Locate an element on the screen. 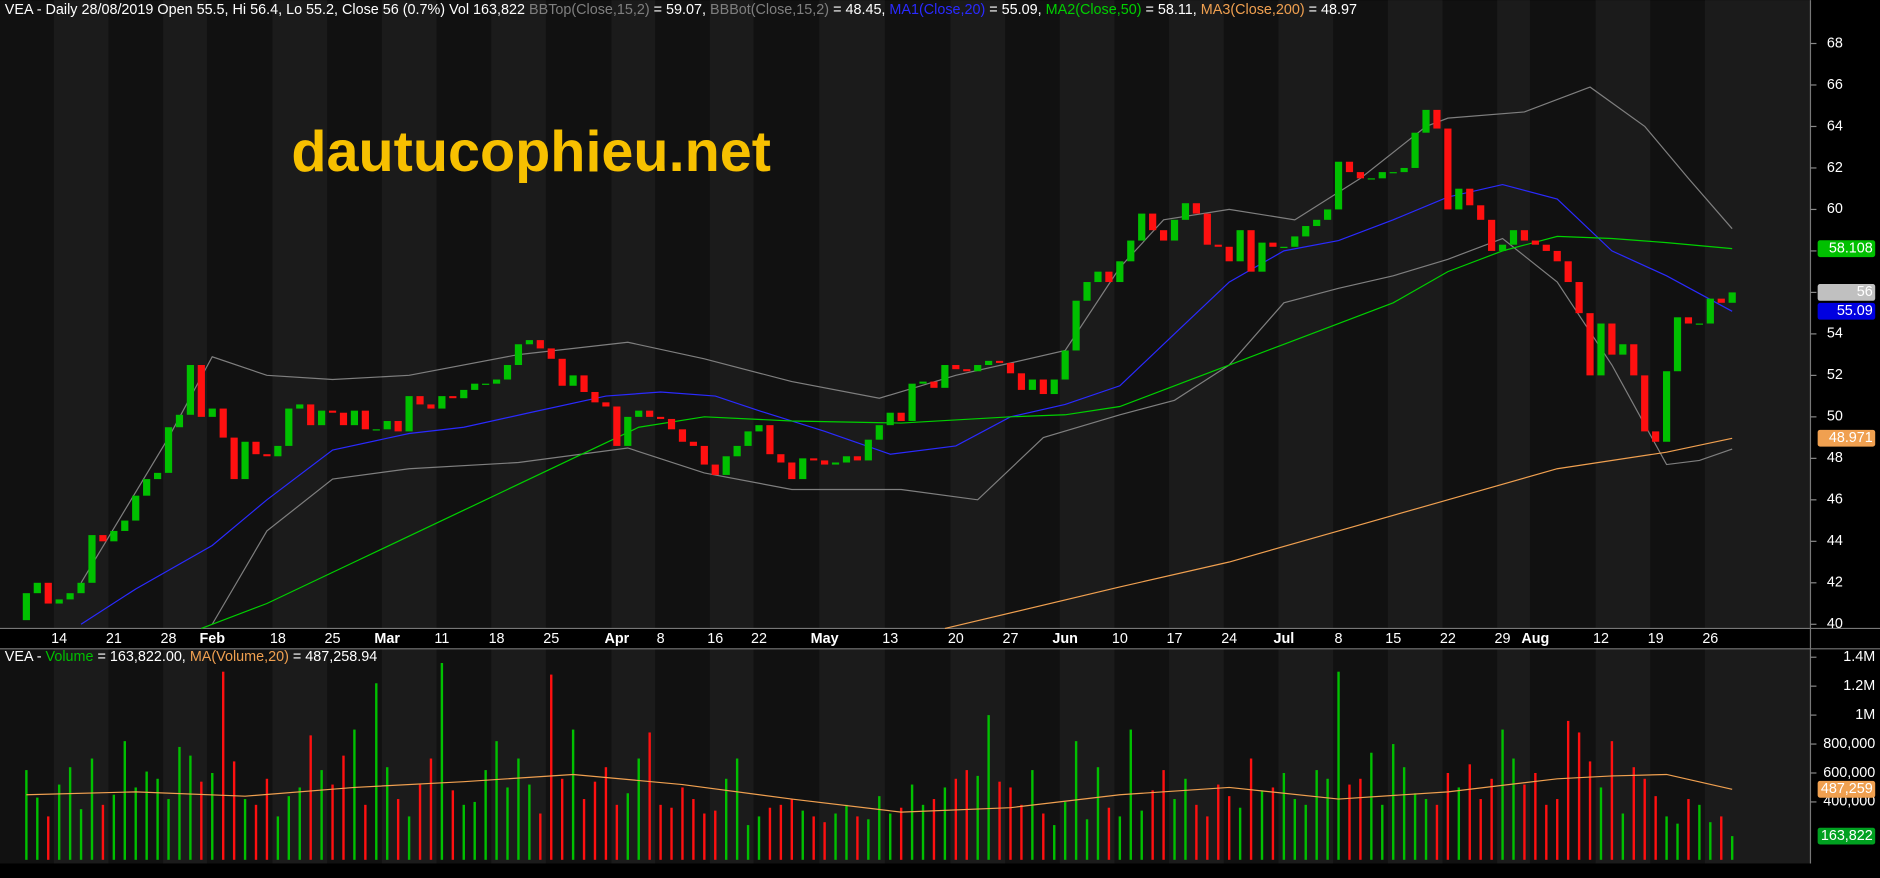 This screenshot has width=1880, height=878. x-tick-label: 19 is located at coordinates (1656, 639).